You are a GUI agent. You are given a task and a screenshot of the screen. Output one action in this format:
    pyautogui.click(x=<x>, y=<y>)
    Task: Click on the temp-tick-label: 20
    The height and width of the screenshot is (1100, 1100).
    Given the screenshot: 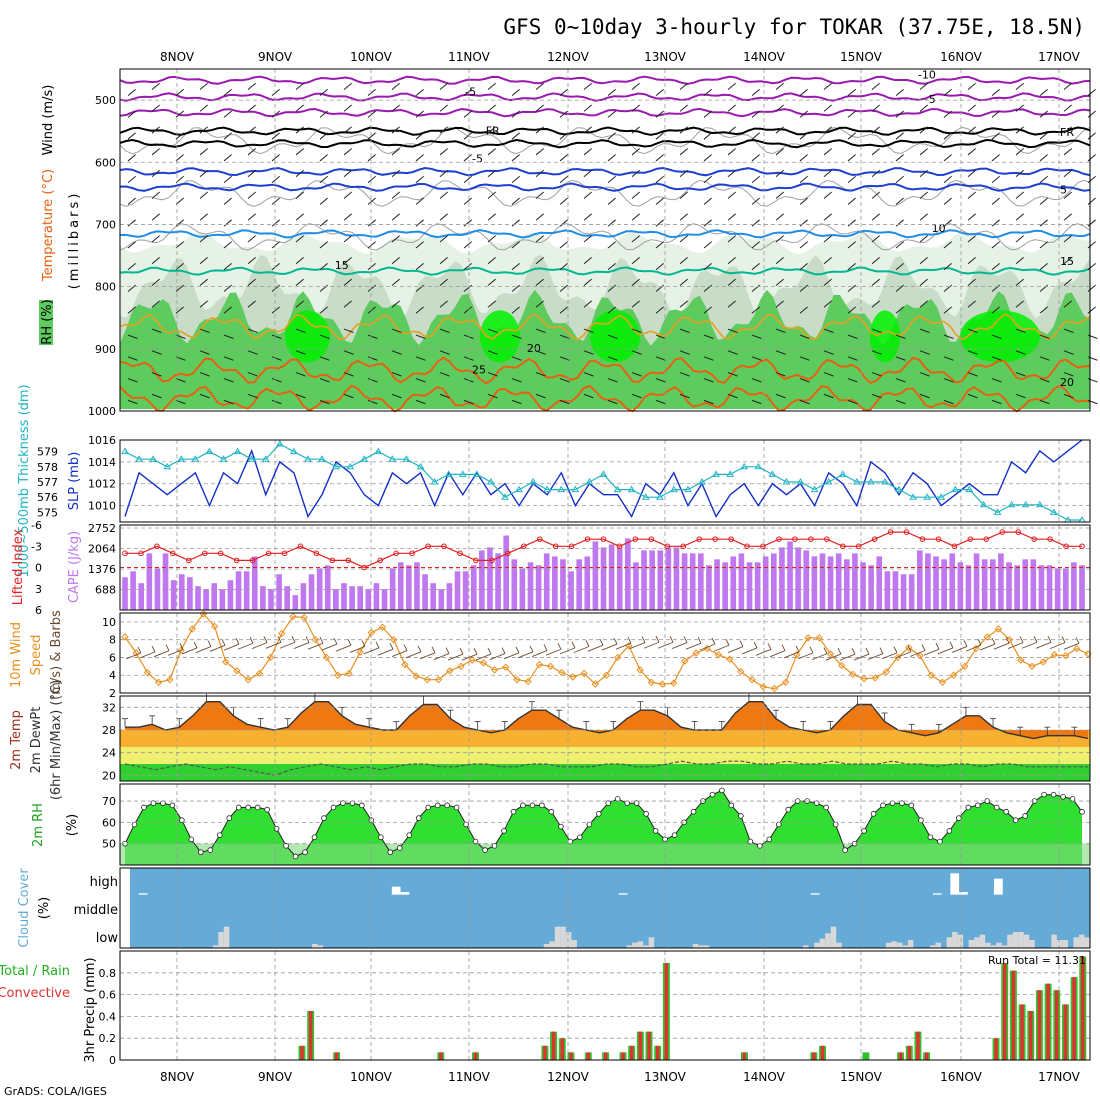 What is the action you would take?
    pyautogui.click(x=109, y=775)
    